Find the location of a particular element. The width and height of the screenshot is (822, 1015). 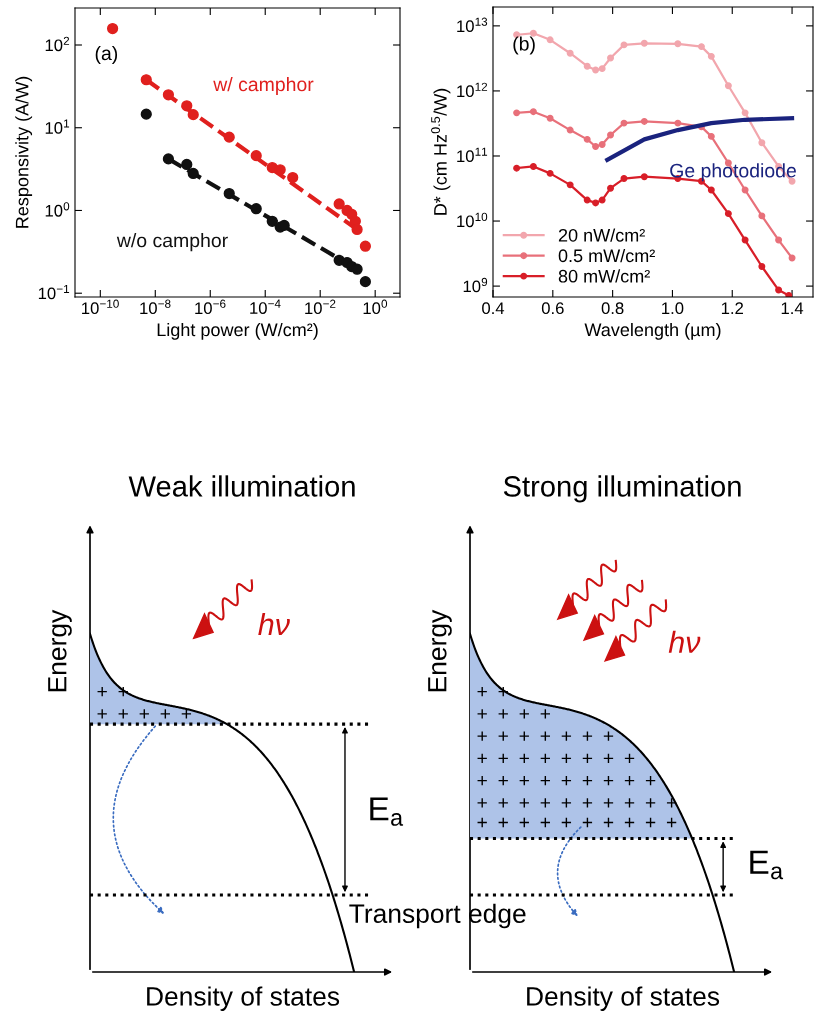

x-tick-label: 0.8 is located at coordinates (612, 308).